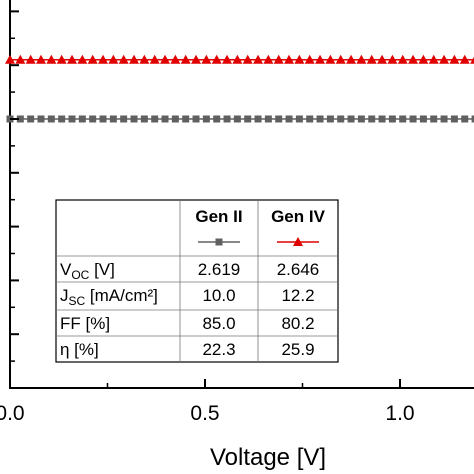 This screenshot has width=474, height=474. I want to click on series-gen-ii, so click(240, 119).